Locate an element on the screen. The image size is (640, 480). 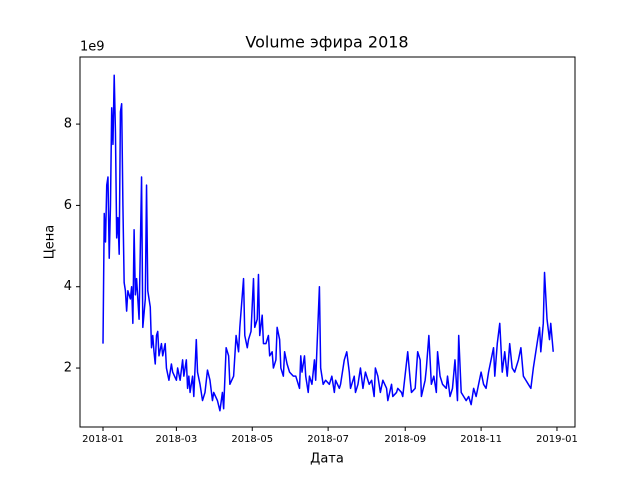
y-tick-label: 4 is located at coordinates (68, 286).